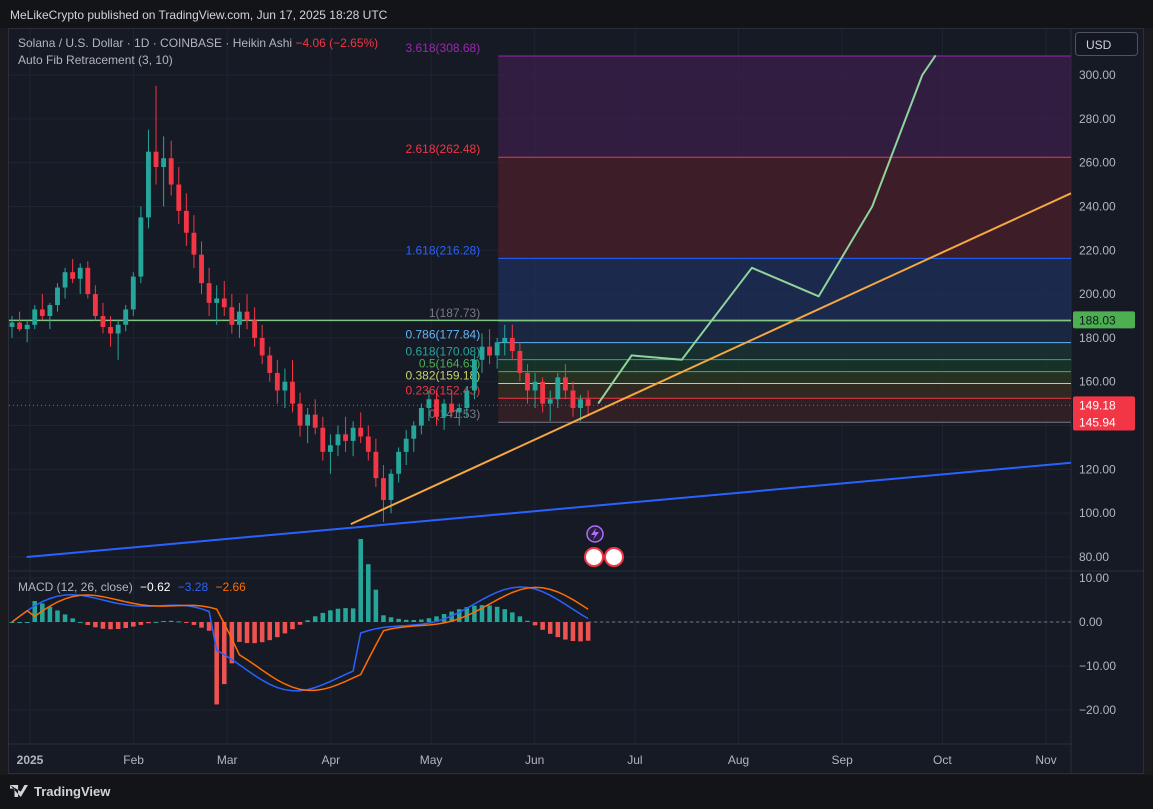 The image size is (1153, 809). What do you see at coordinates (595, 534) in the screenshot?
I see `lightning-bolt-glyph` at bounding box center [595, 534].